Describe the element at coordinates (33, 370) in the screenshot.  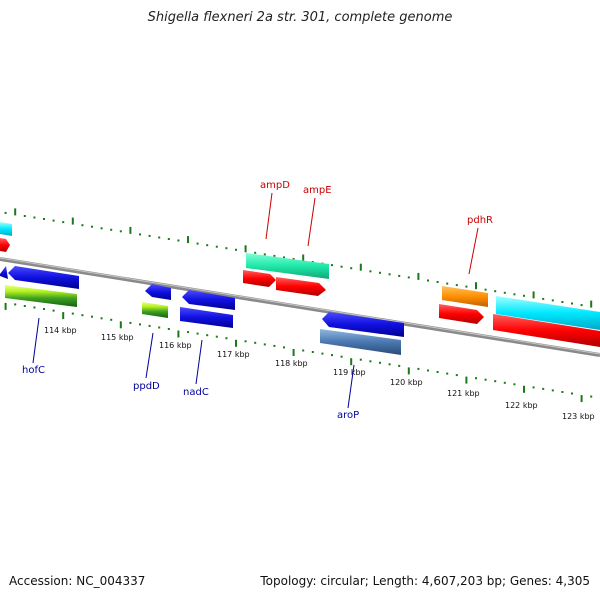
I see `gene-label-hofC: hofC` at that location.